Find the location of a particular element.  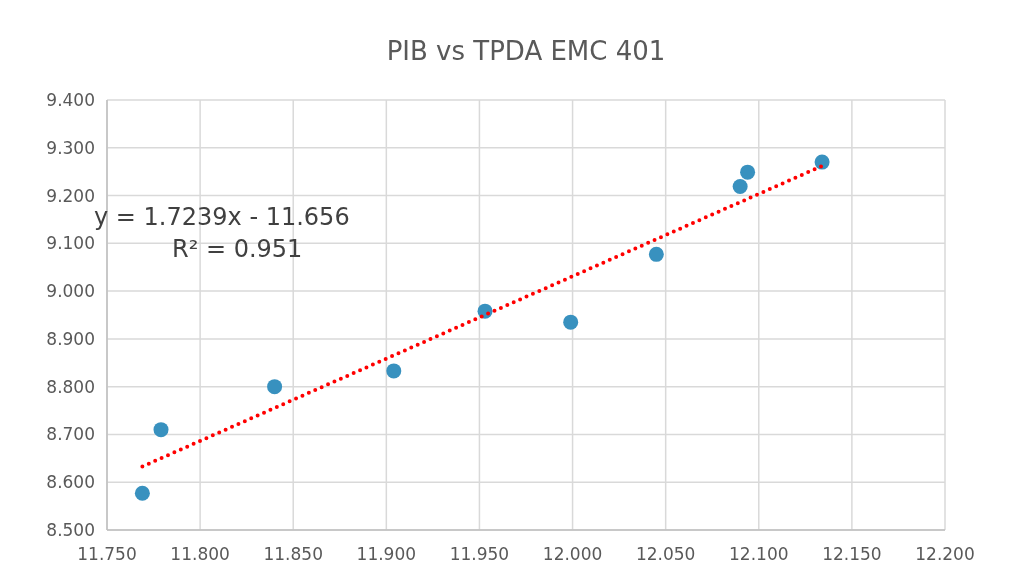

x-tick-label: 12.100 is located at coordinates (759, 554).